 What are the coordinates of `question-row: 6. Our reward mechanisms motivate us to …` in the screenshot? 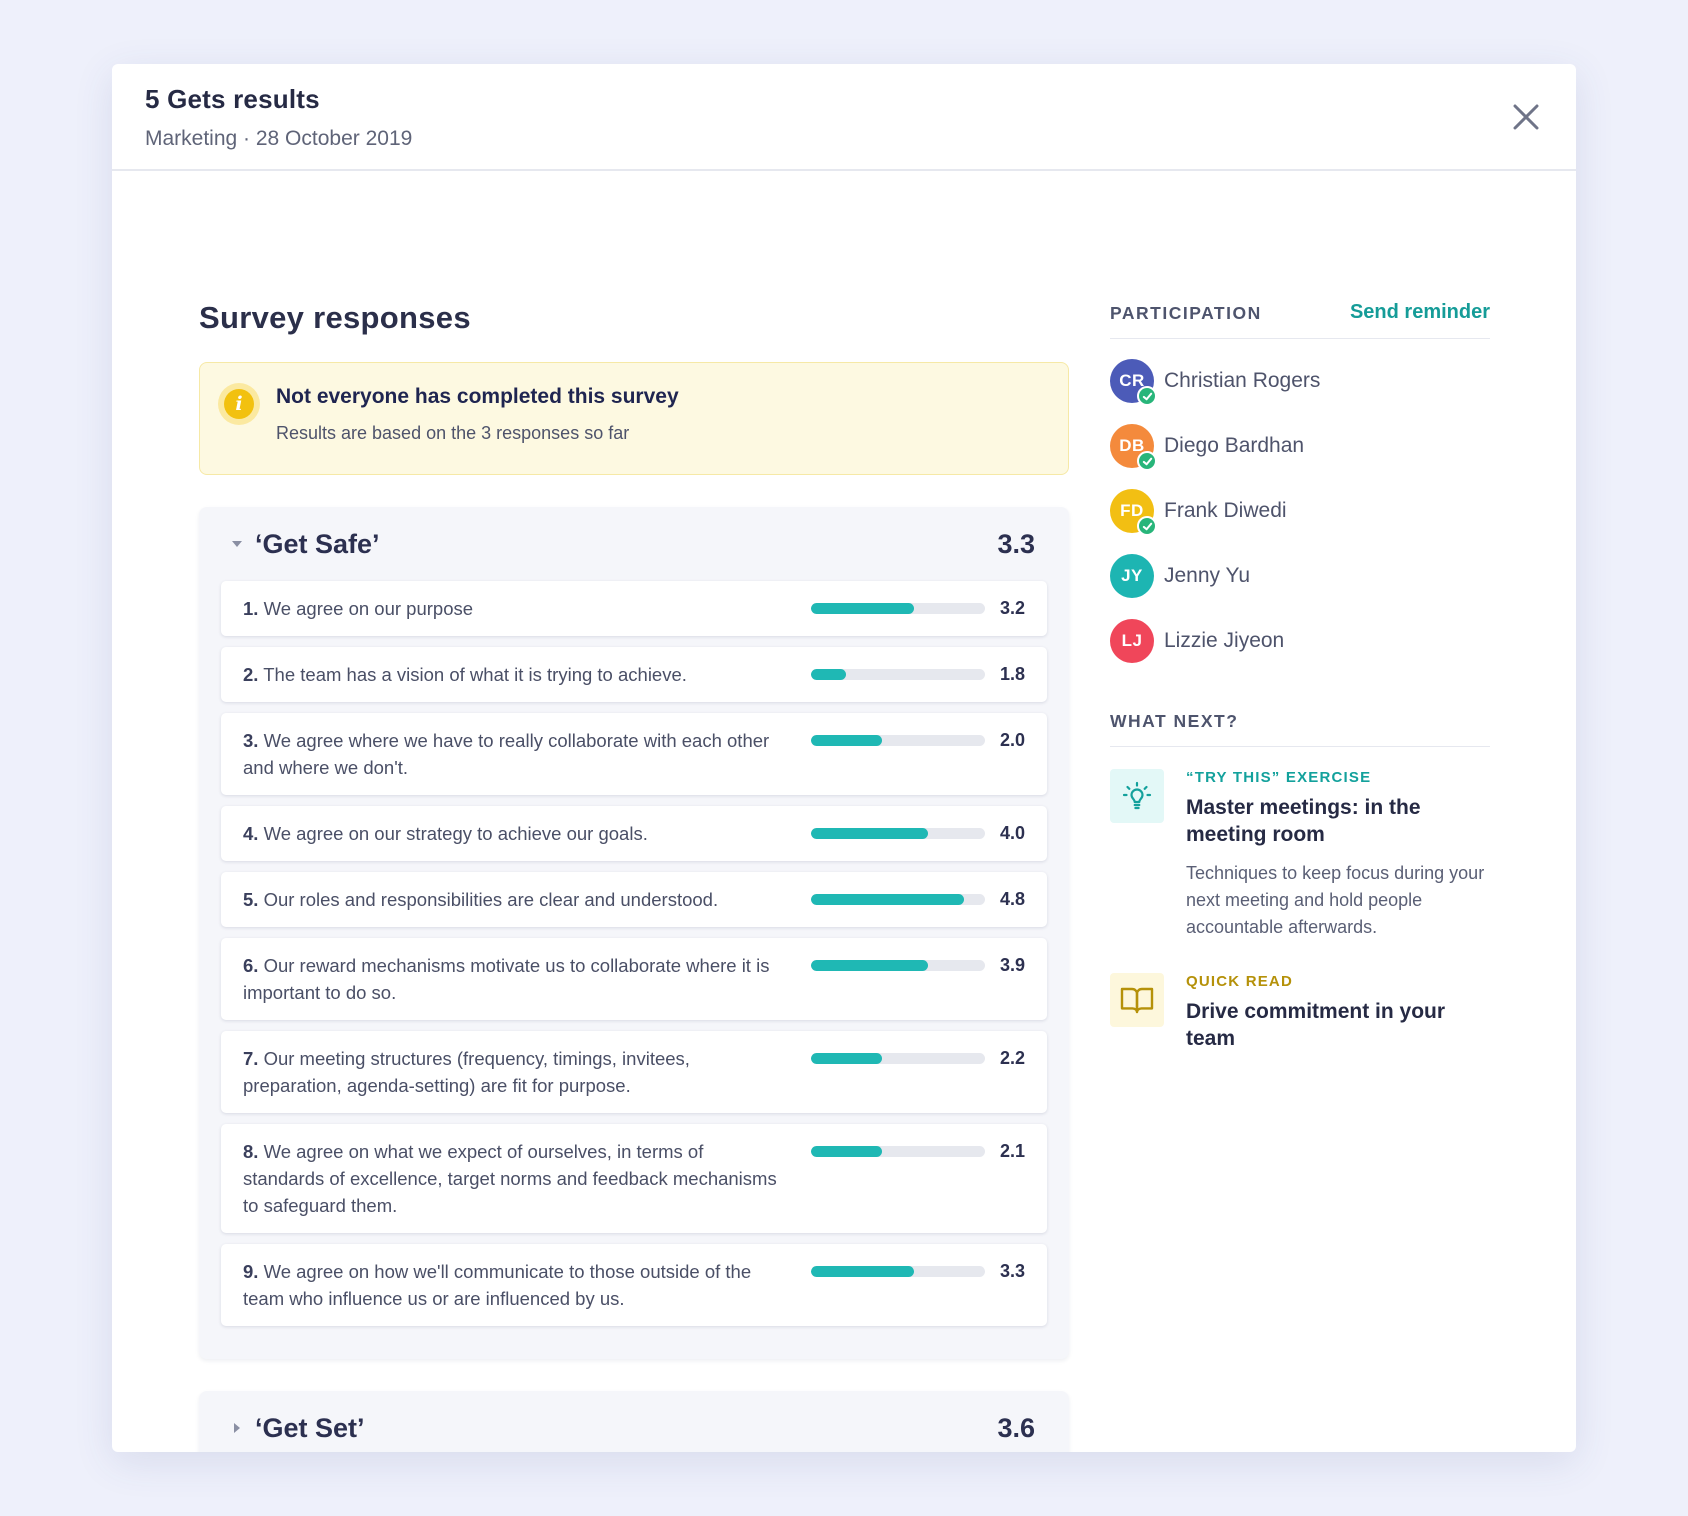 It's located at (634, 979).